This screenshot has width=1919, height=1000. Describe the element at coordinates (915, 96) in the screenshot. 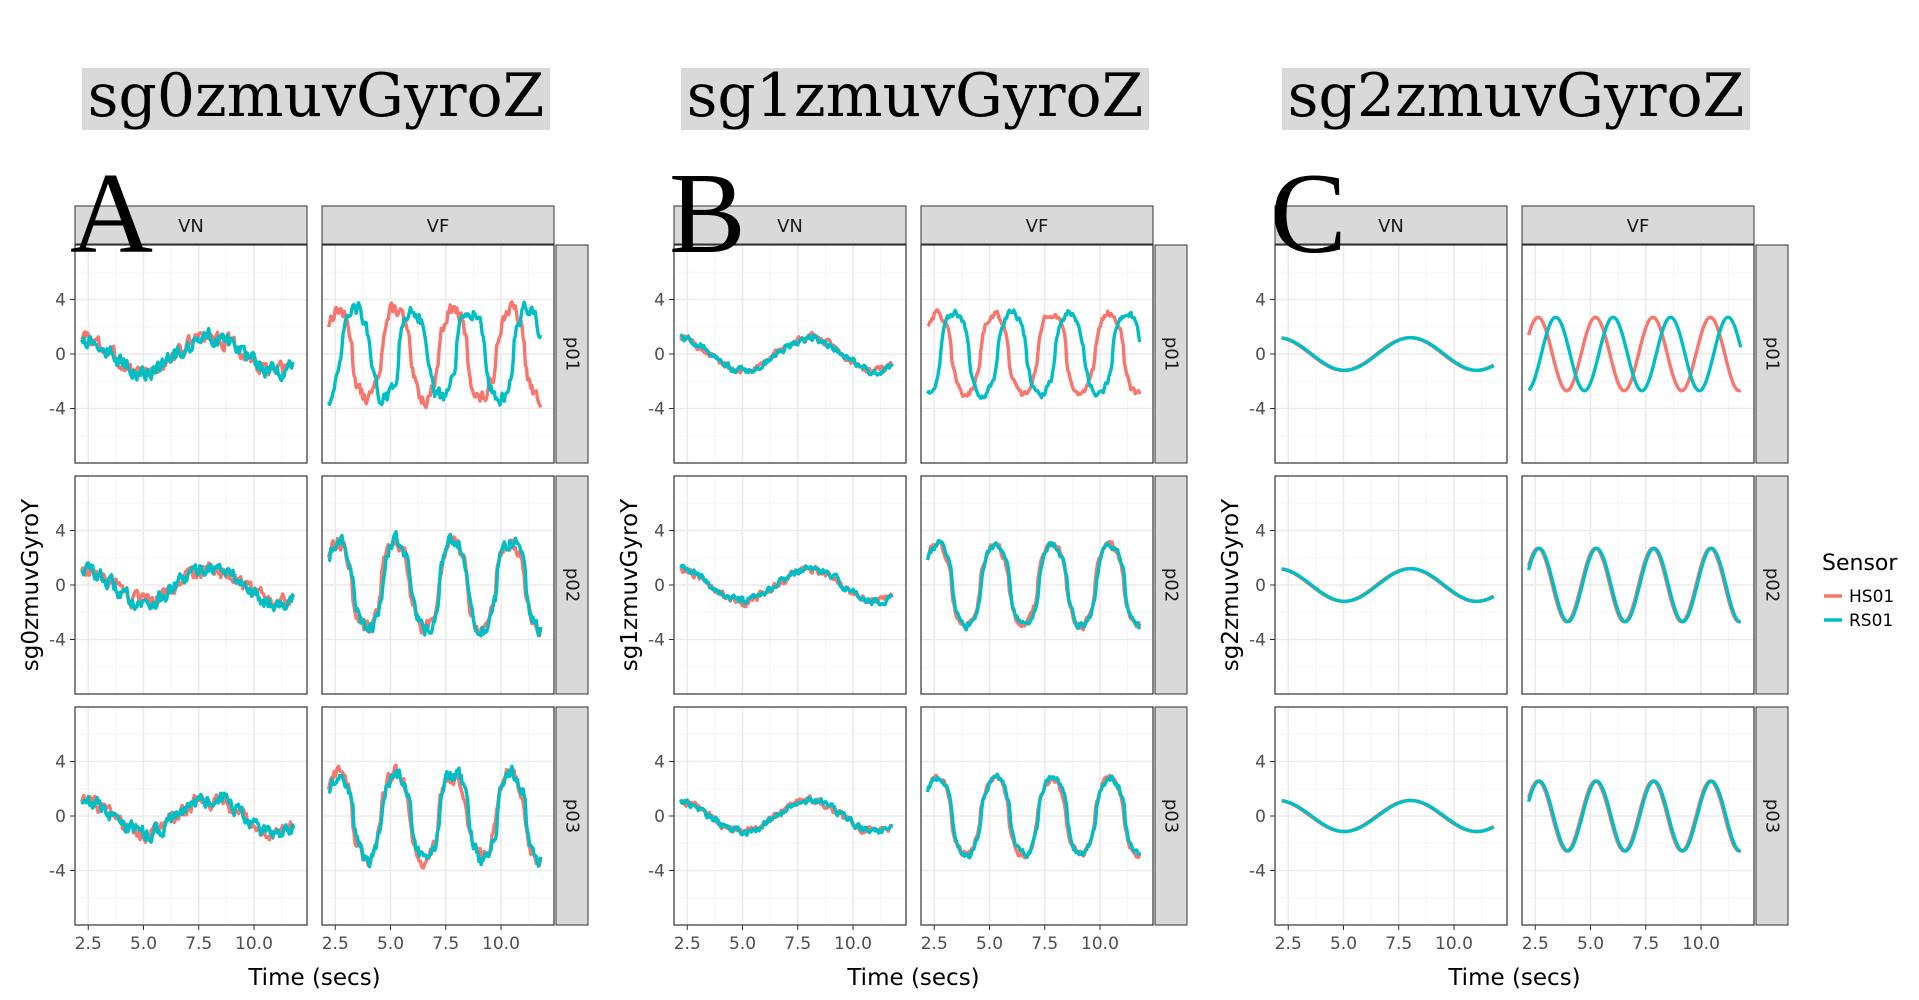

I see `chart-title: sg1zmuvGyroZ` at that location.